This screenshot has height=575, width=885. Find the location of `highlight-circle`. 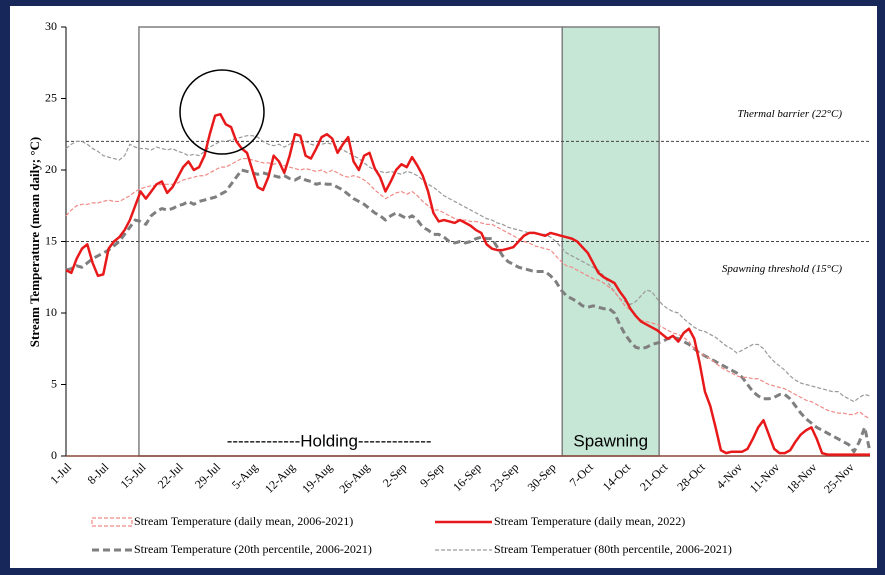

highlight-circle is located at coordinates (222, 112).